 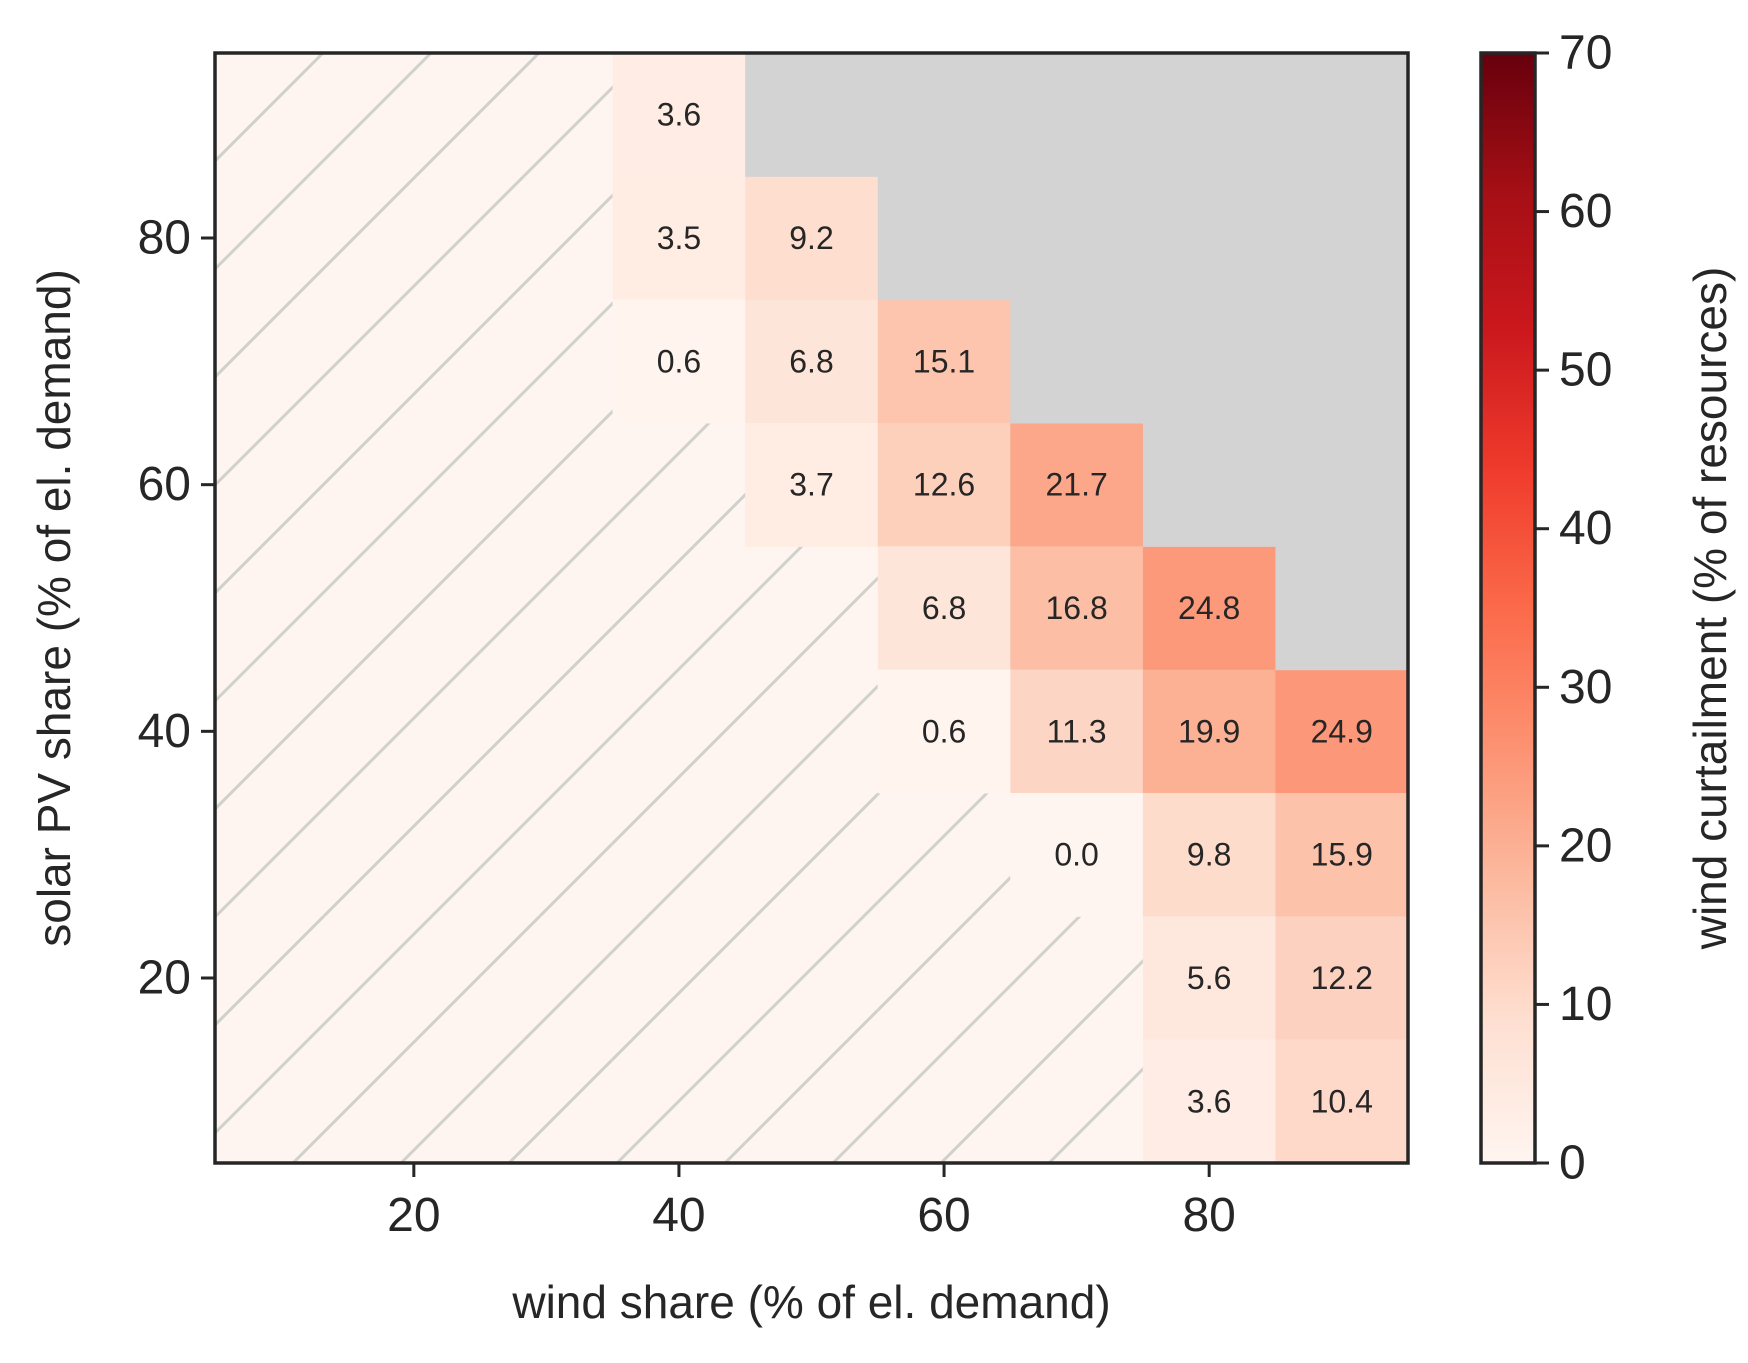 What do you see at coordinates (943, 1215) in the screenshot?
I see `x-tick-label: 60` at bounding box center [943, 1215].